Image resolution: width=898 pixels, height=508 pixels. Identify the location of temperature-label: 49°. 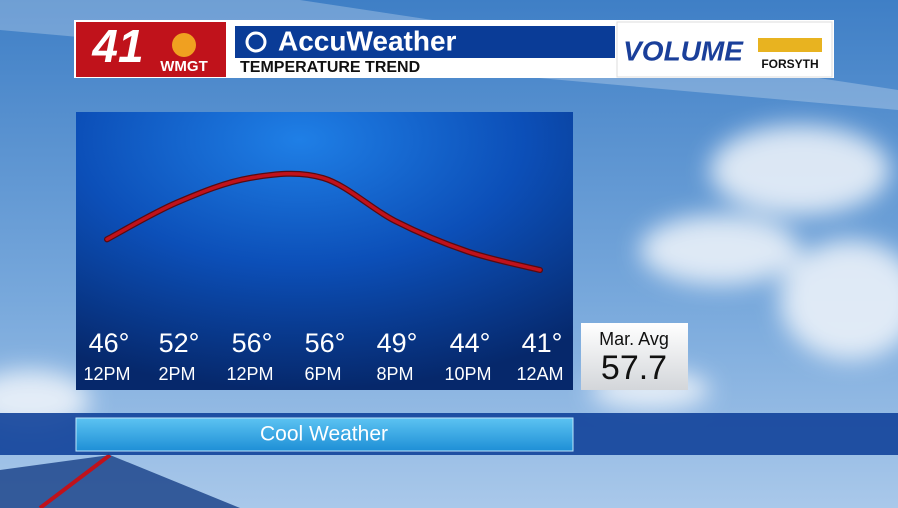
(397, 343).